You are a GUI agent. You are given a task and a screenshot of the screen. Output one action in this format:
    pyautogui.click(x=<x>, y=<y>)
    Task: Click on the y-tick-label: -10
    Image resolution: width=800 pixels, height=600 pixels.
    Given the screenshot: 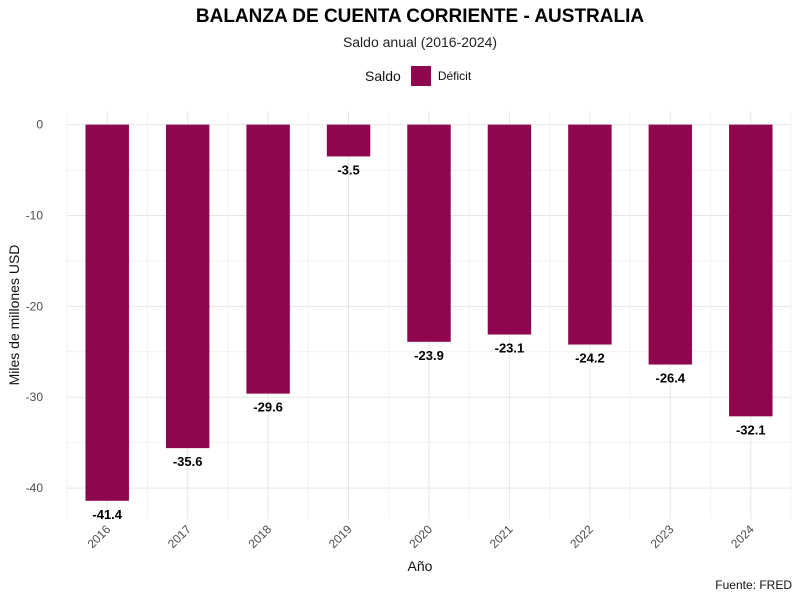 What is the action you would take?
    pyautogui.click(x=35, y=215)
    